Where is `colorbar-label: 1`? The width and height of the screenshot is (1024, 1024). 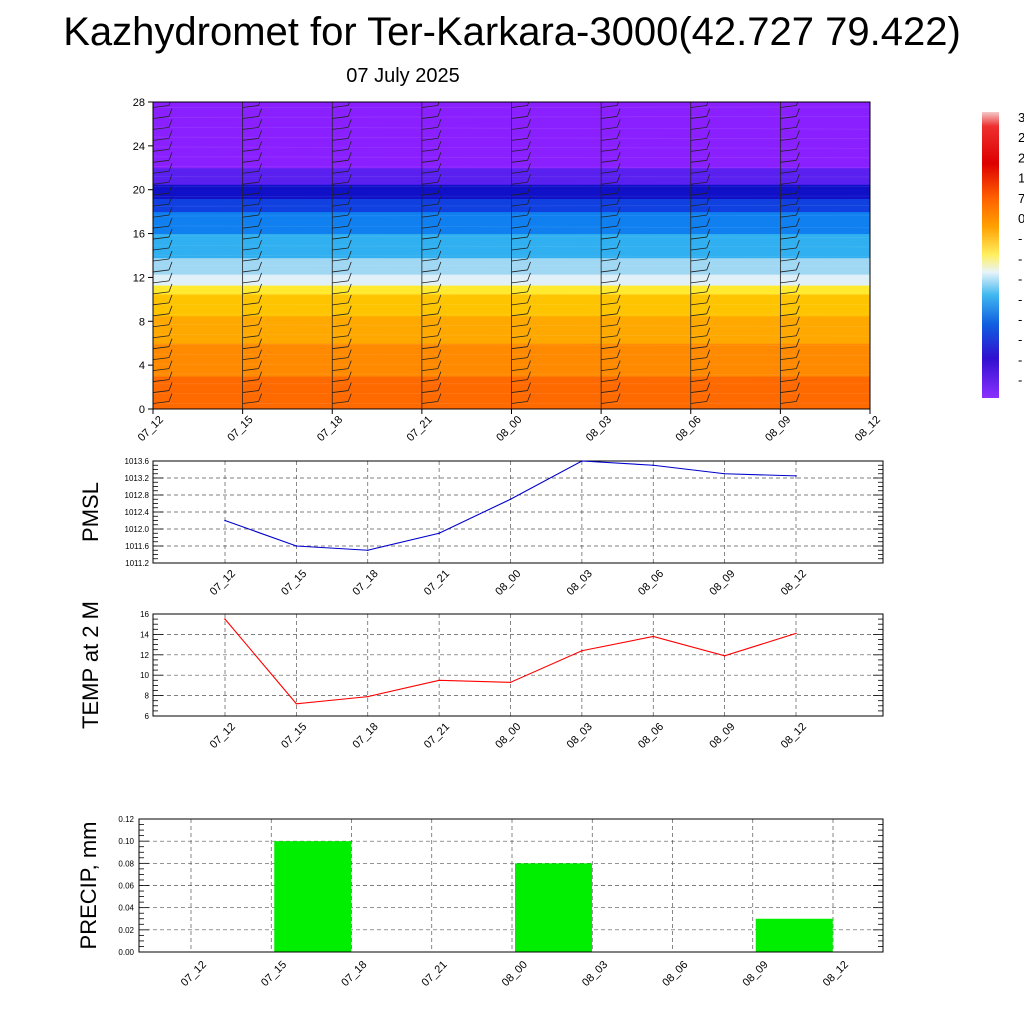 colorbar-label: 1 is located at coordinates (1021, 178).